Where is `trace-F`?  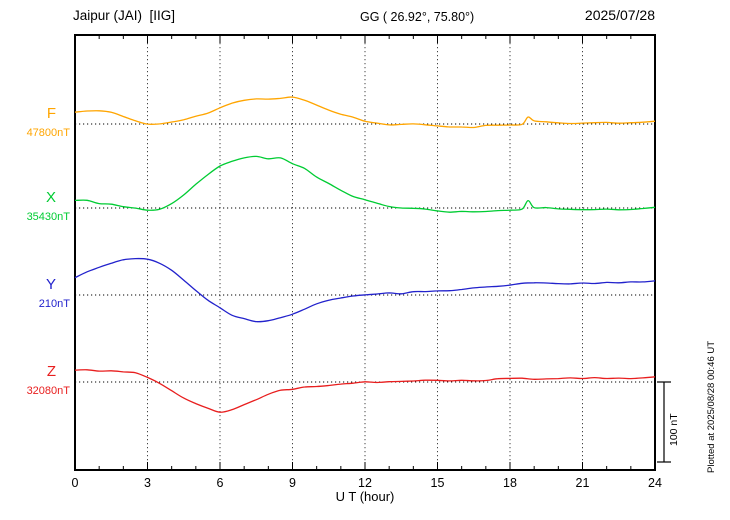
trace-F is located at coordinates (365, 112).